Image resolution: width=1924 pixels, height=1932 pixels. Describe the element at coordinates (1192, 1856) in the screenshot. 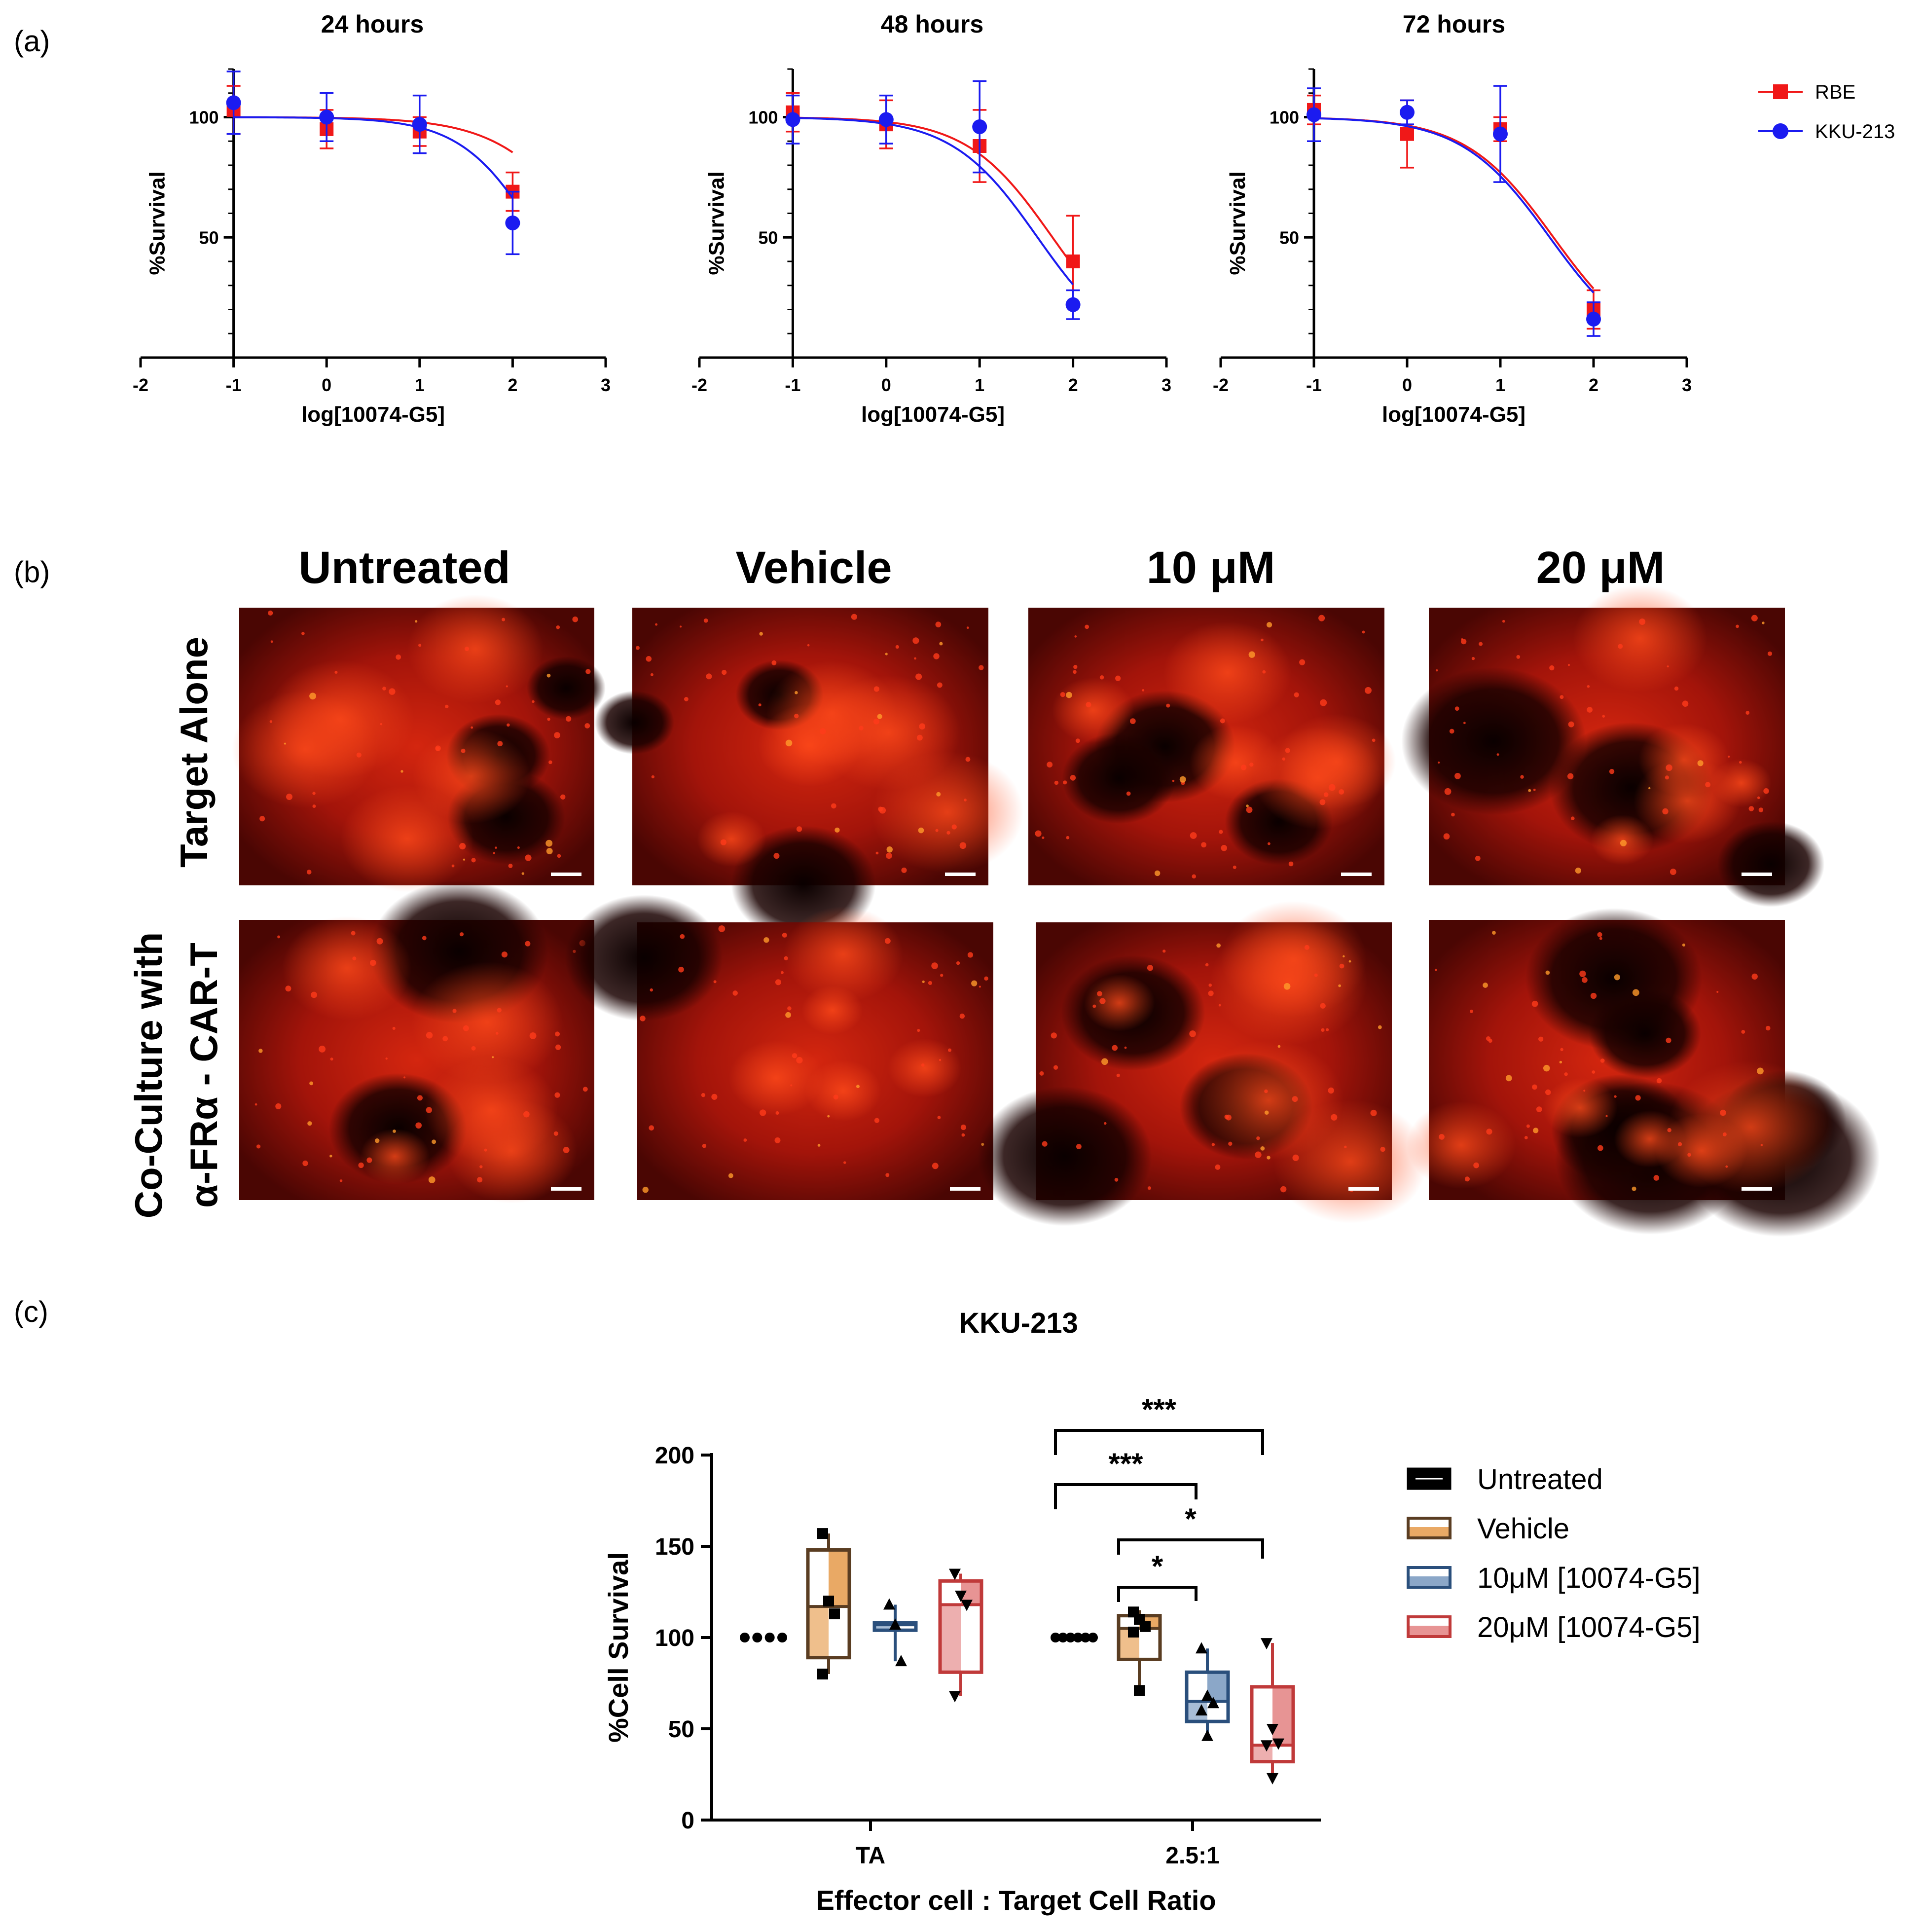

I see `x-tick-label: 2.5:1` at that location.